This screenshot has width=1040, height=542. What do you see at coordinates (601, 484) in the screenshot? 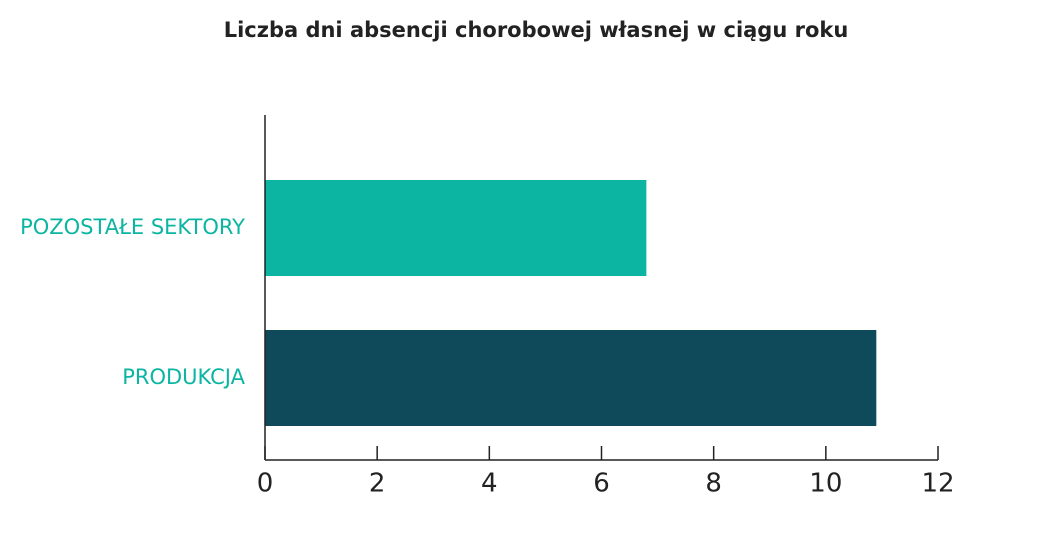
I see `x-tick-label: 6` at bounding box center [601, 484].